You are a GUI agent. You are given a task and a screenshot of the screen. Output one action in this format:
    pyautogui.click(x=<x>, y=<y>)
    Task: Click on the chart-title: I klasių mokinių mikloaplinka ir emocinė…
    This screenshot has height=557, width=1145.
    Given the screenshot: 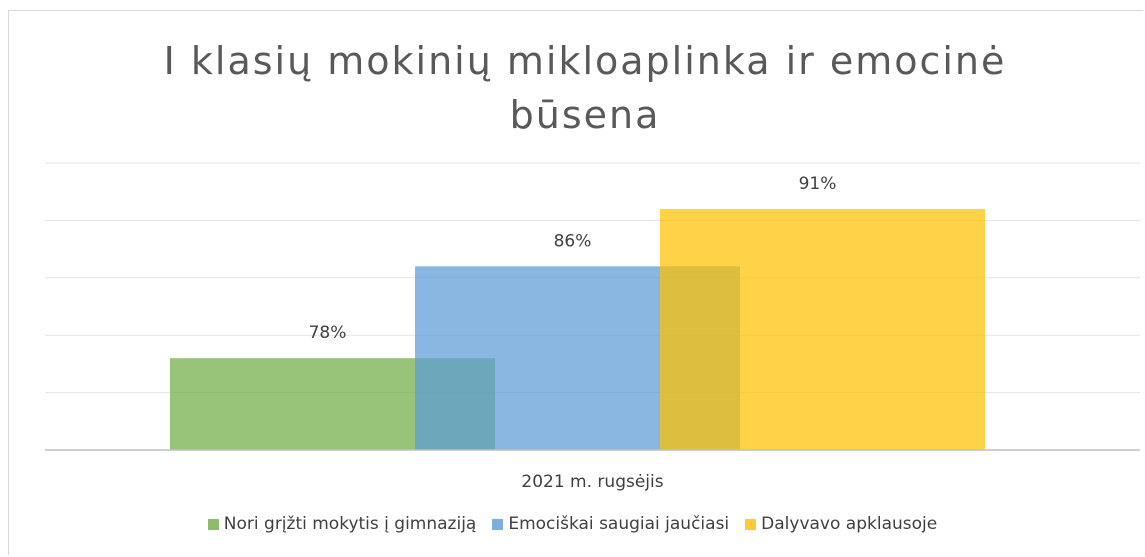 What is the action you would take?
    pyautogui.click(x=585, y=88)
    